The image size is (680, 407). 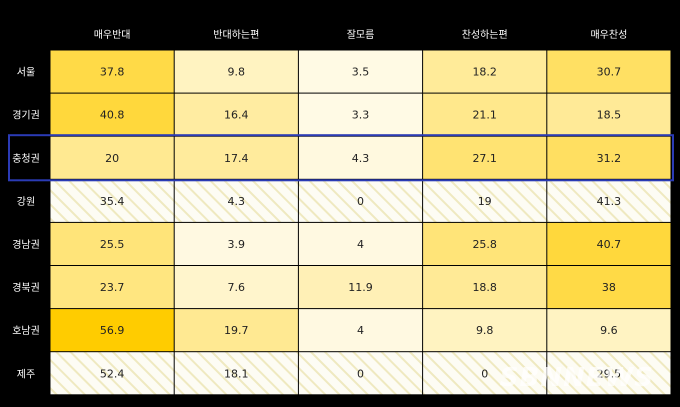 I want to click on heatmap-cell-r2-c4, so click(x=609, y=157).